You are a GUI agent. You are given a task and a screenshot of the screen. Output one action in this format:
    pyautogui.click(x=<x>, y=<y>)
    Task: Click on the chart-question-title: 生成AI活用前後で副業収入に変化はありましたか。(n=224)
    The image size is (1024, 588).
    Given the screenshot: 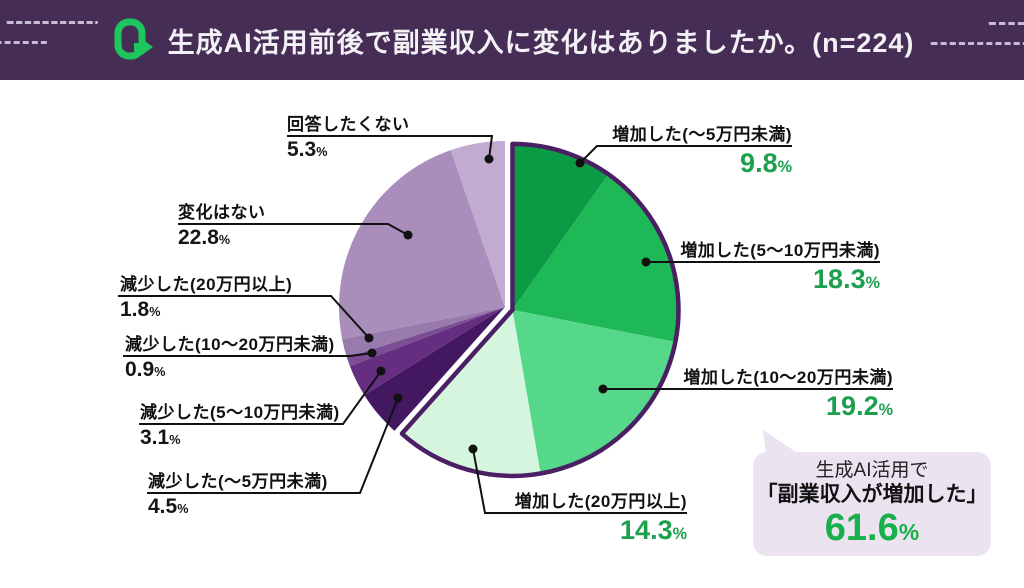 What is the action you would take?
    pyautogui.click(x=541, y=42)
    